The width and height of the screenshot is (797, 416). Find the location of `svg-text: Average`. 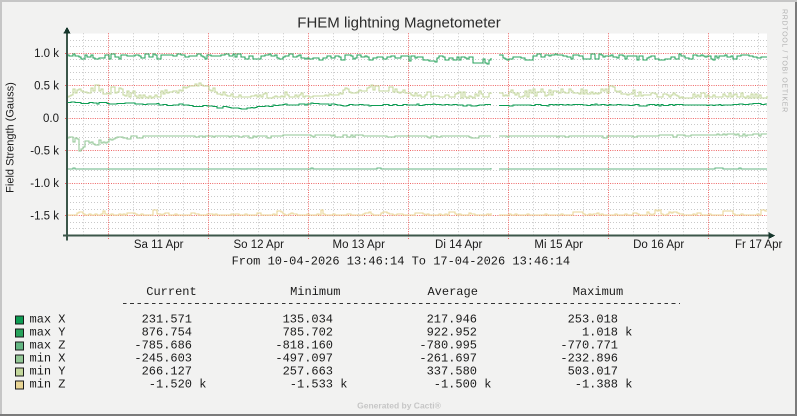

svg-text: Average is located at coordinates (452, 292).